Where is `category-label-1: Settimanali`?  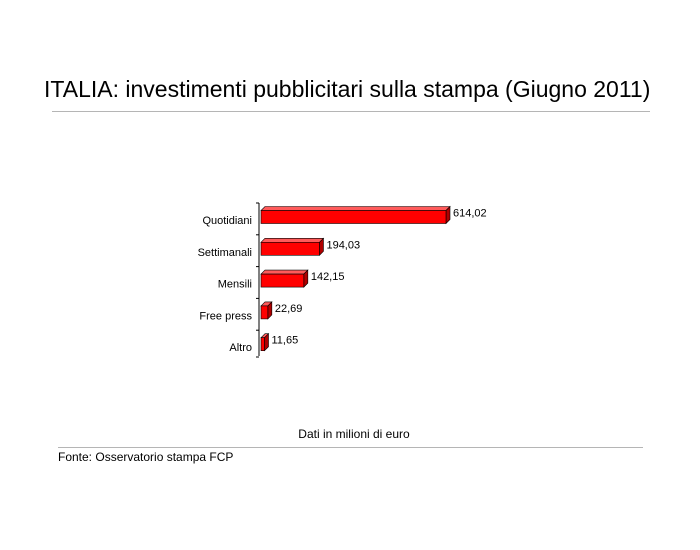 category-label-1: Settimanali is located at coordinates (225, 253).